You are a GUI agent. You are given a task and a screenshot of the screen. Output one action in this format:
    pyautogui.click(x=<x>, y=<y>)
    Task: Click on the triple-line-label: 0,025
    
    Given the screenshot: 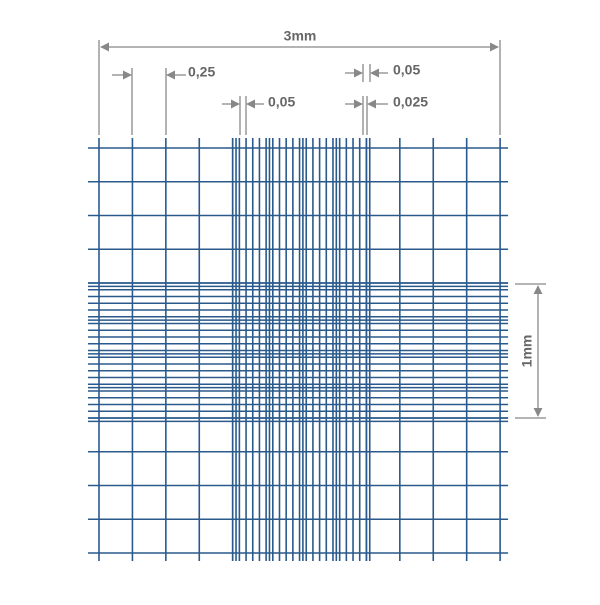 What is the action you would take?
    pyautogui.click(x=410, y=102)
    